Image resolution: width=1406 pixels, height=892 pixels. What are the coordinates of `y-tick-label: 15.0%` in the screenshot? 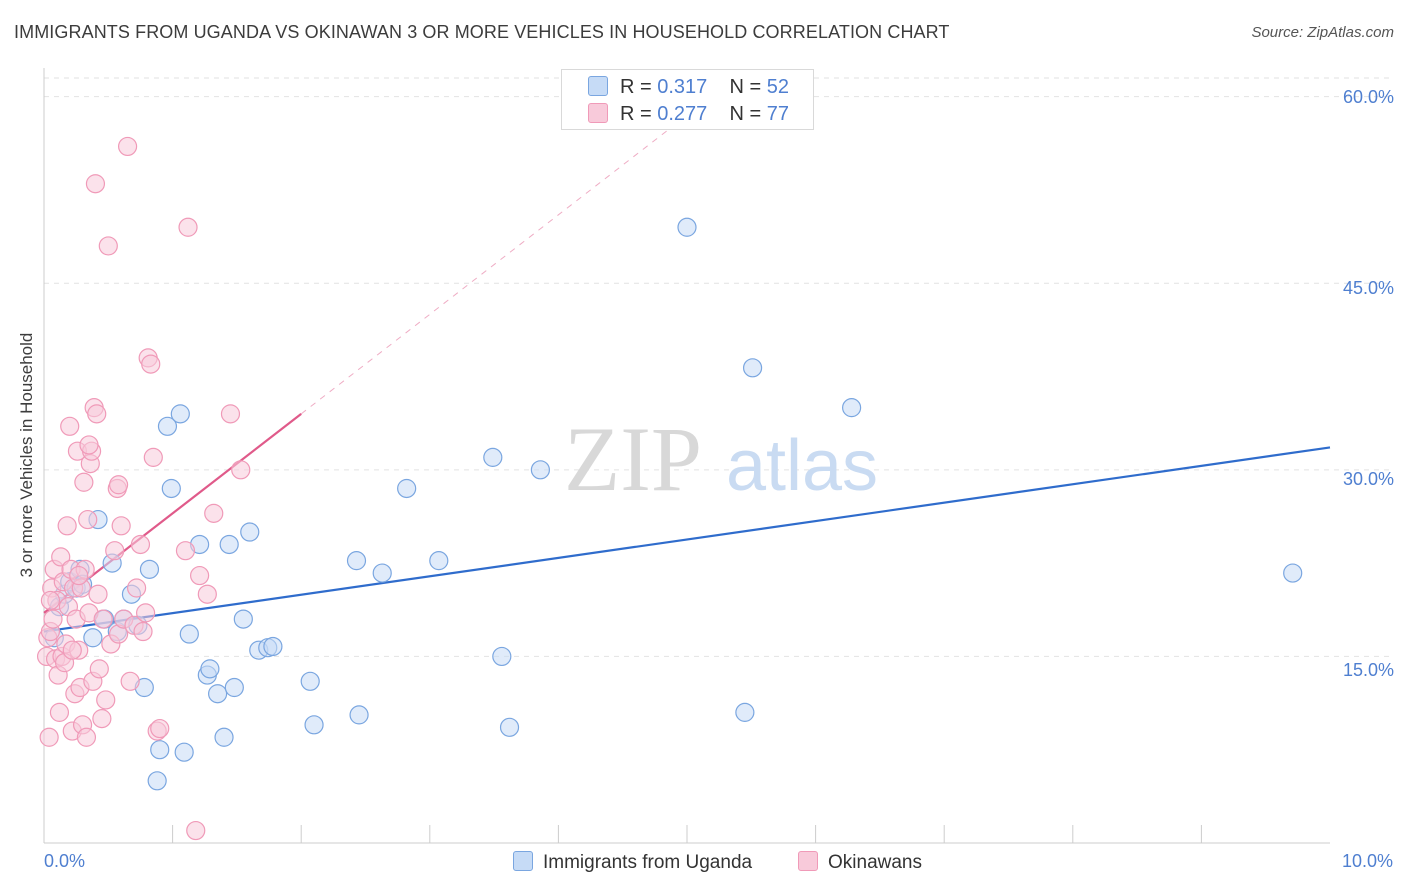 It's located at (1368, 670).